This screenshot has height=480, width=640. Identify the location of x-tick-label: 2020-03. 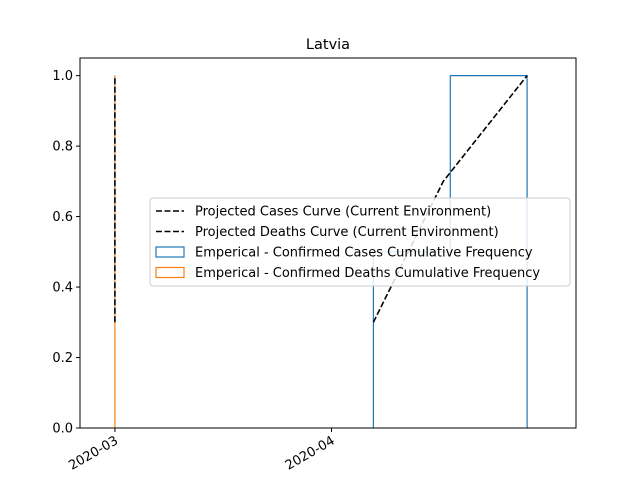
(93, 453).